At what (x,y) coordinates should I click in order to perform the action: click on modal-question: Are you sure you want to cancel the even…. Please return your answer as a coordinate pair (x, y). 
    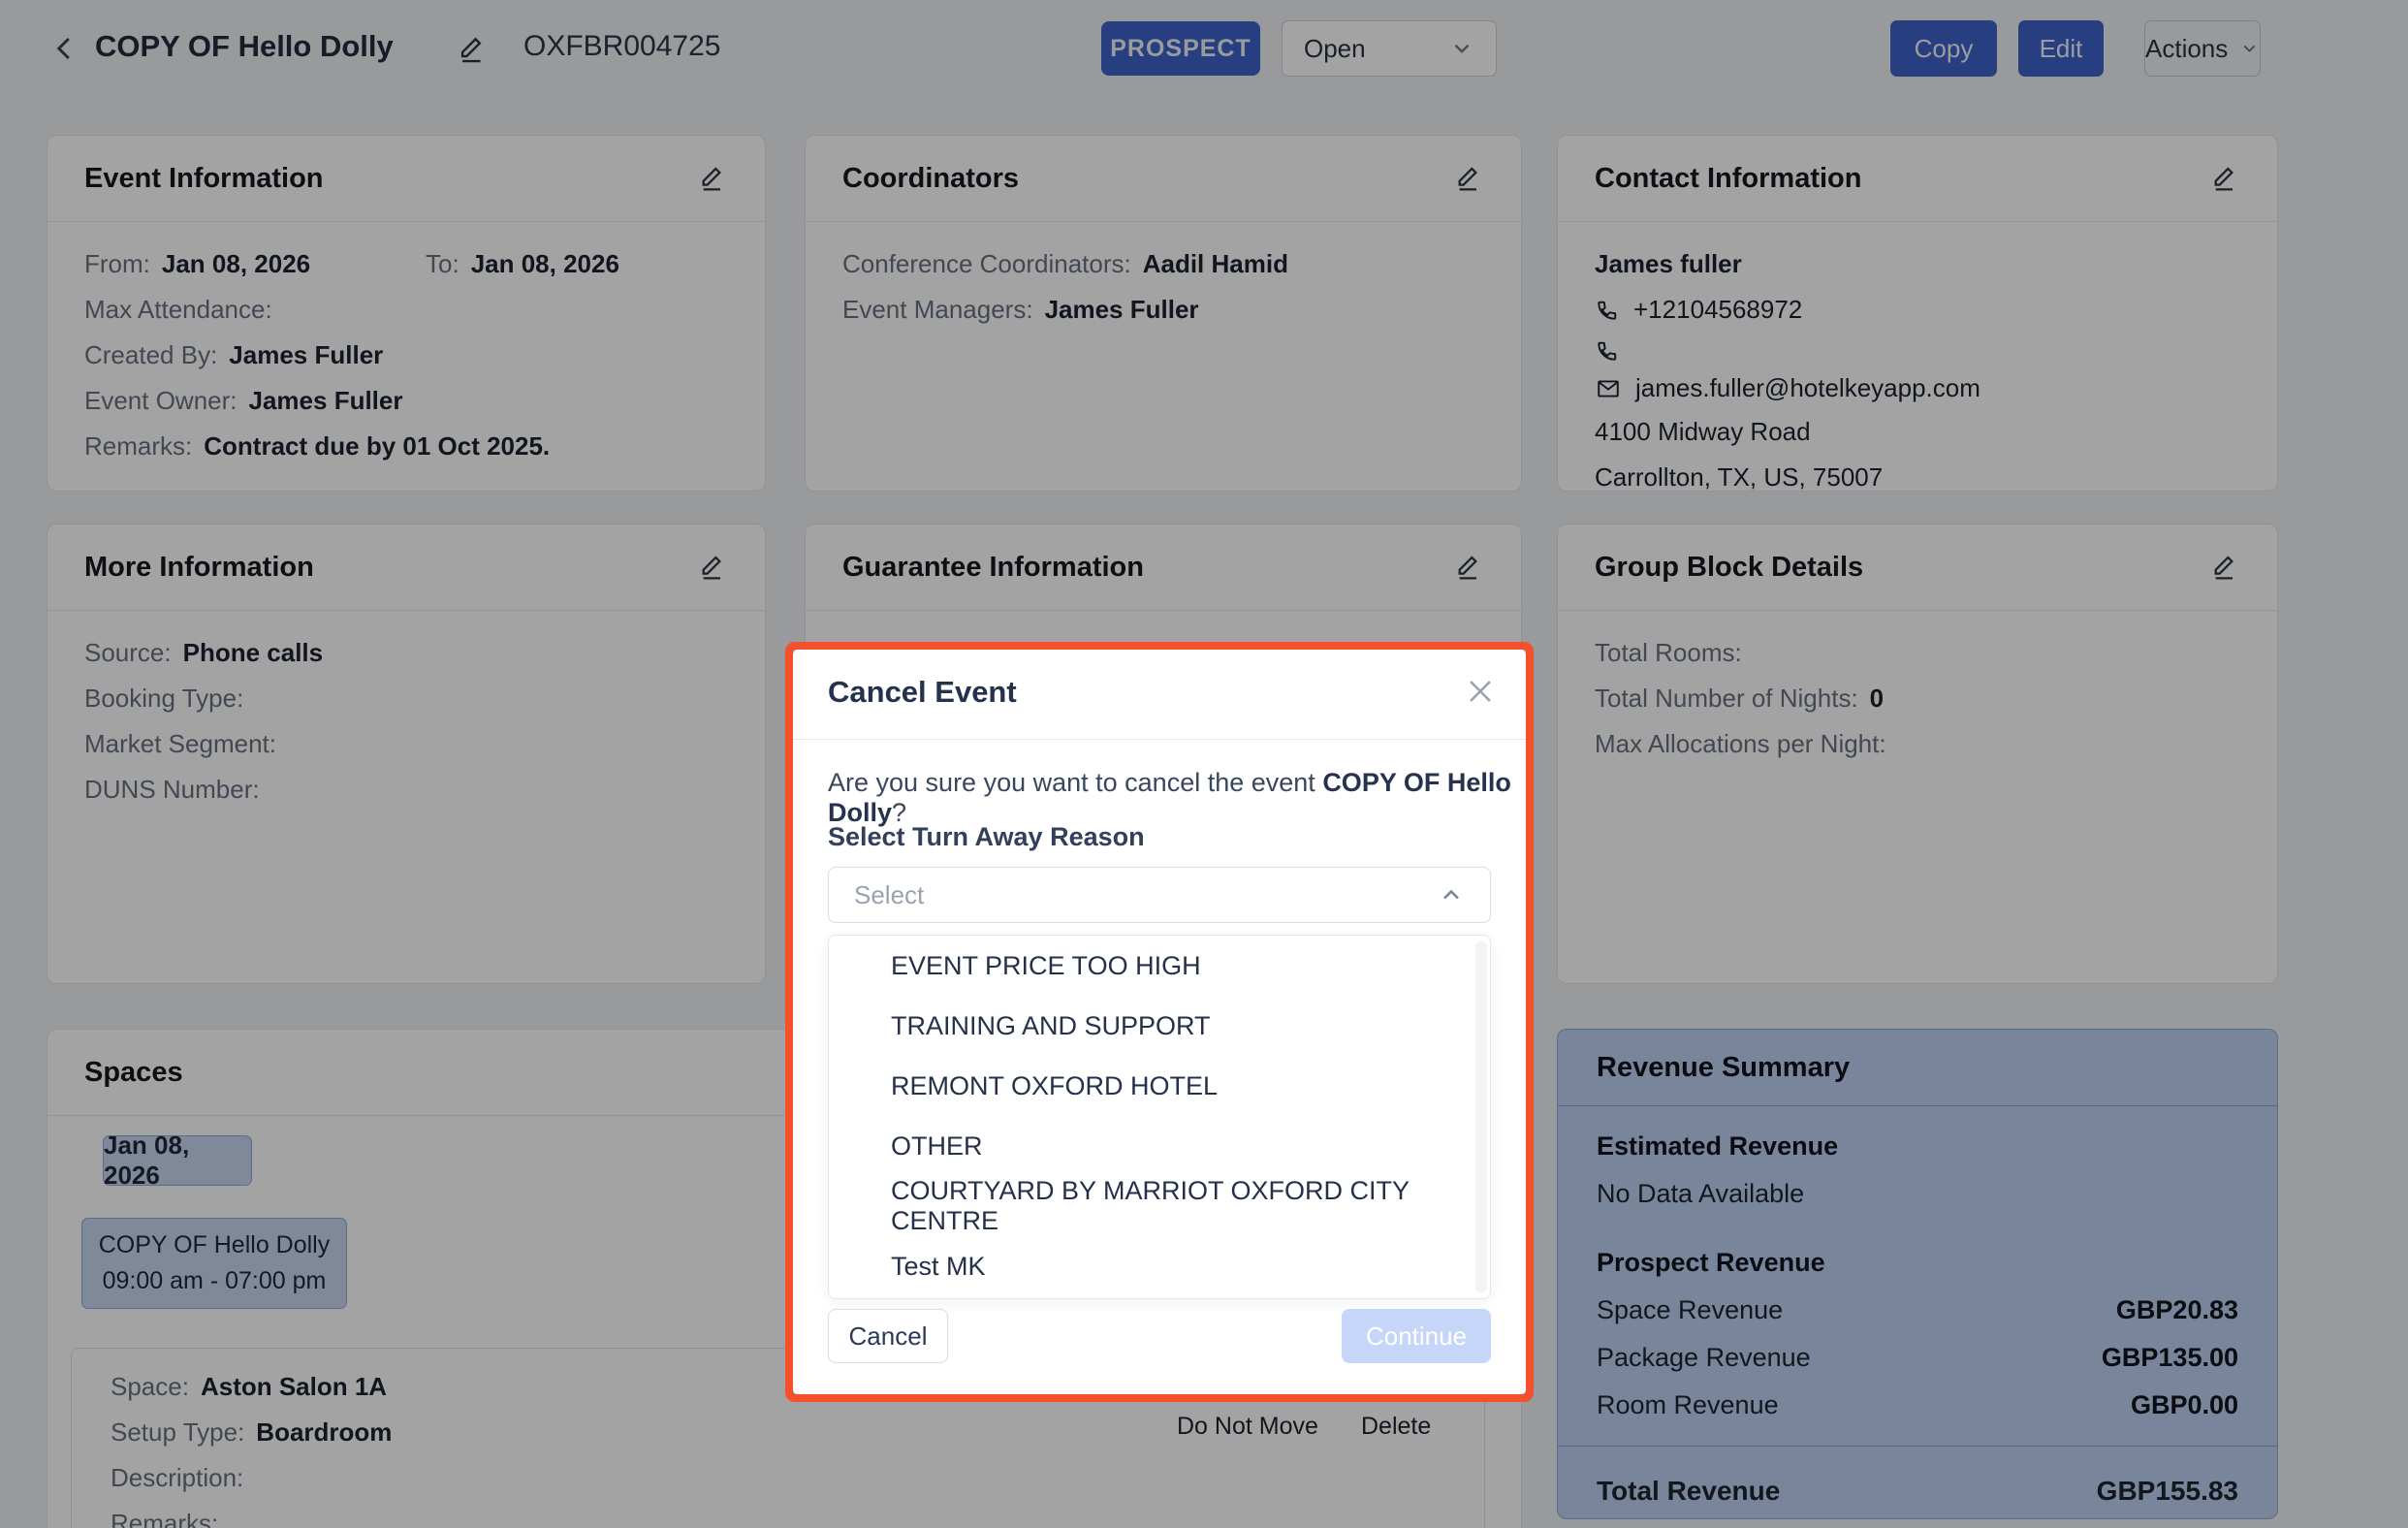
    Looking at the image, I should click on (1177, 798).